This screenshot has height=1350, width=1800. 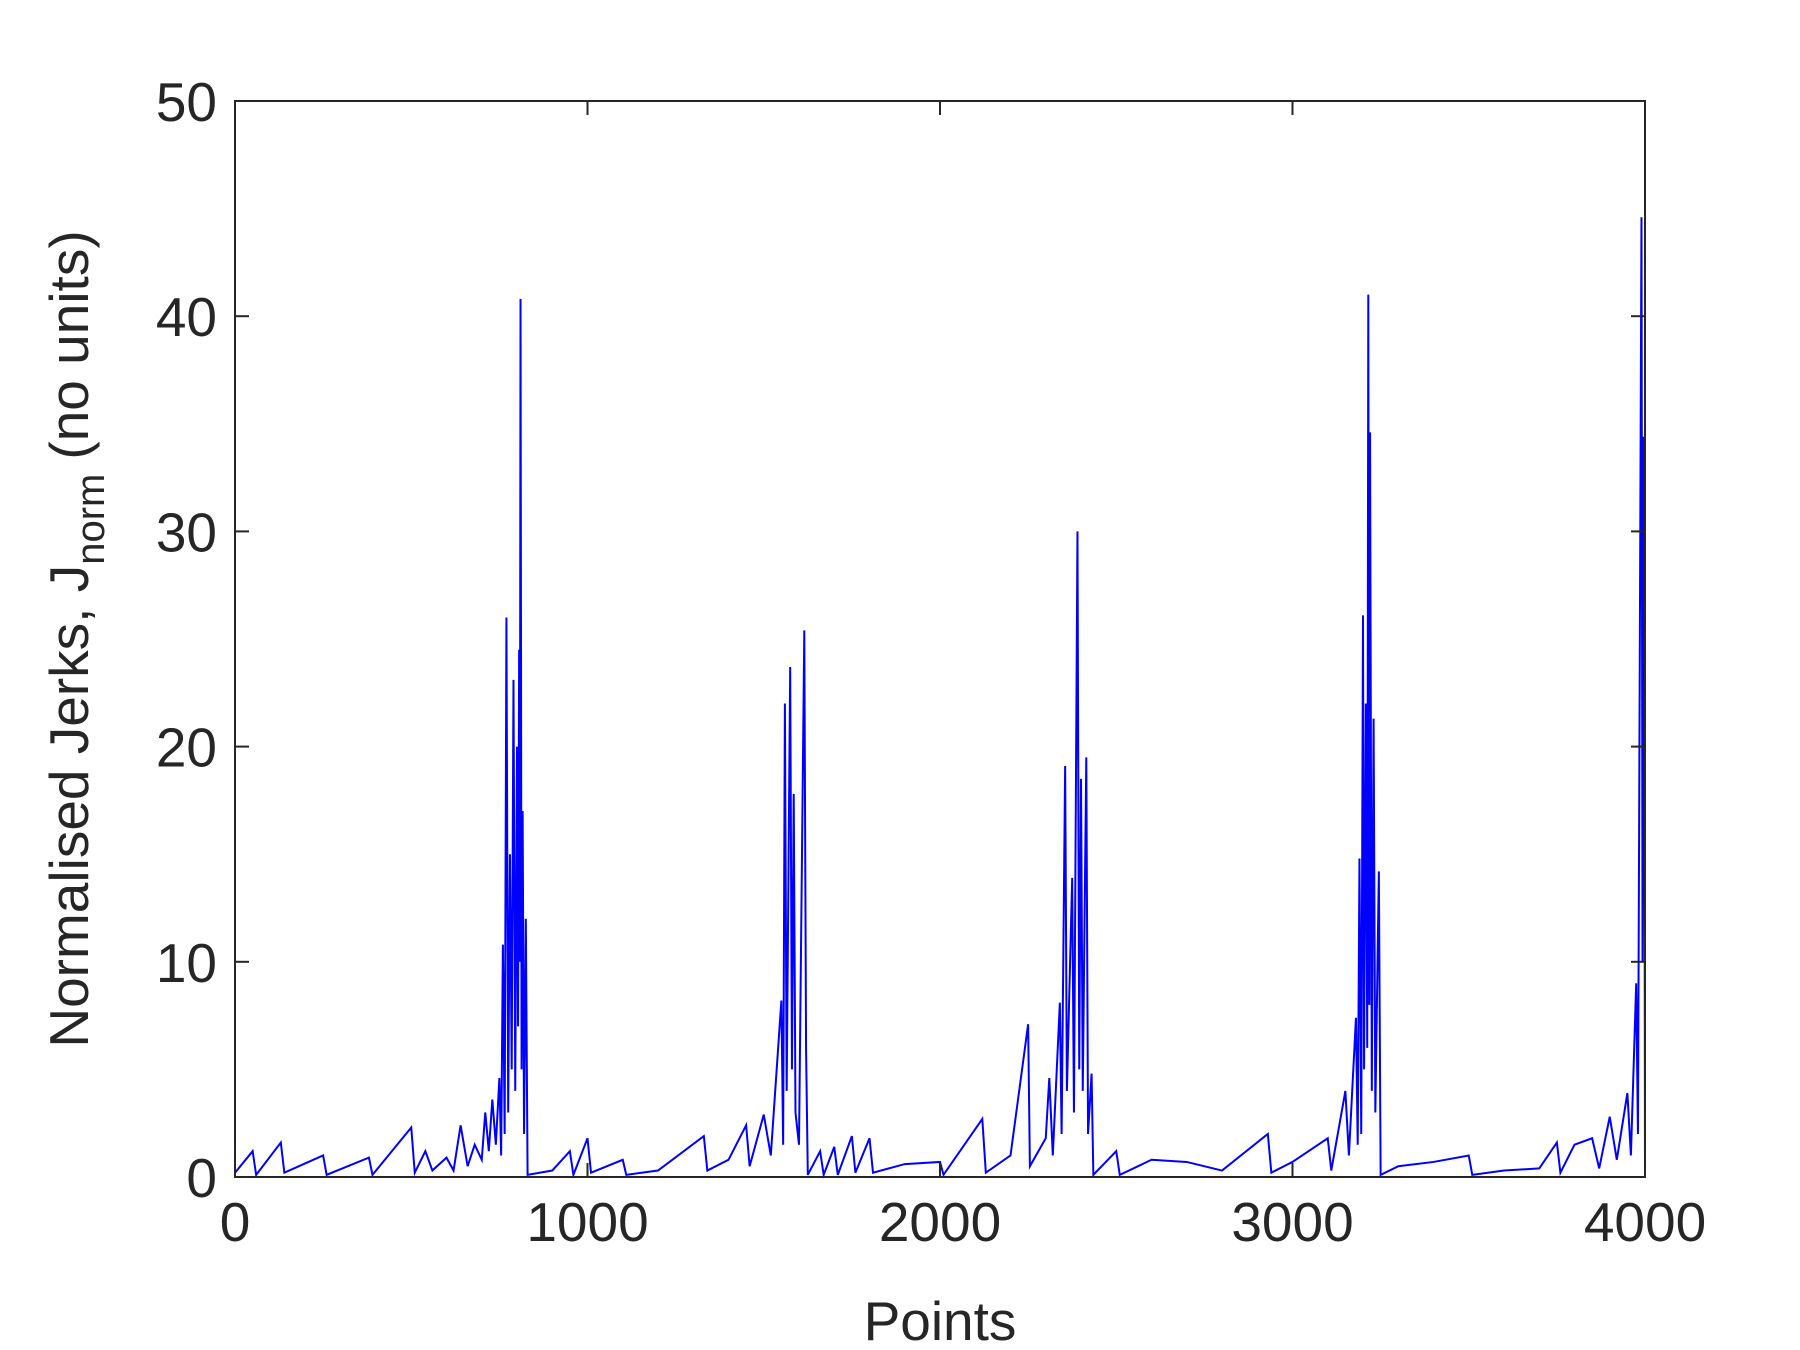 What do you see at coordinates (91, 519) in the screenshot?
I see `y-label-subscript: norm` at bounding box center [91, 519].